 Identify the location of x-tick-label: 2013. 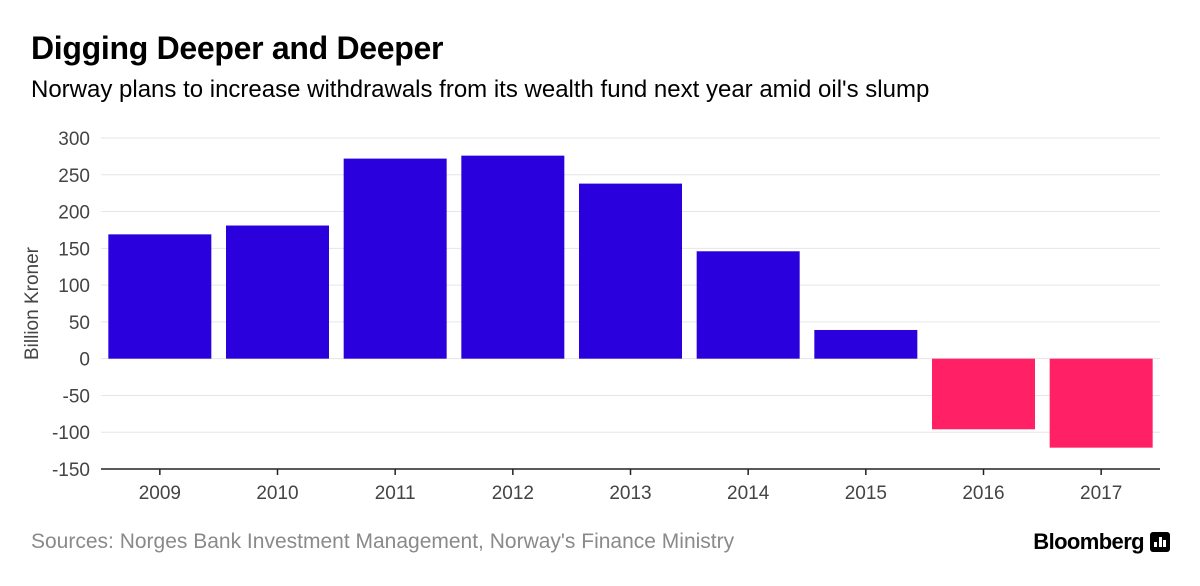
(630, 493).